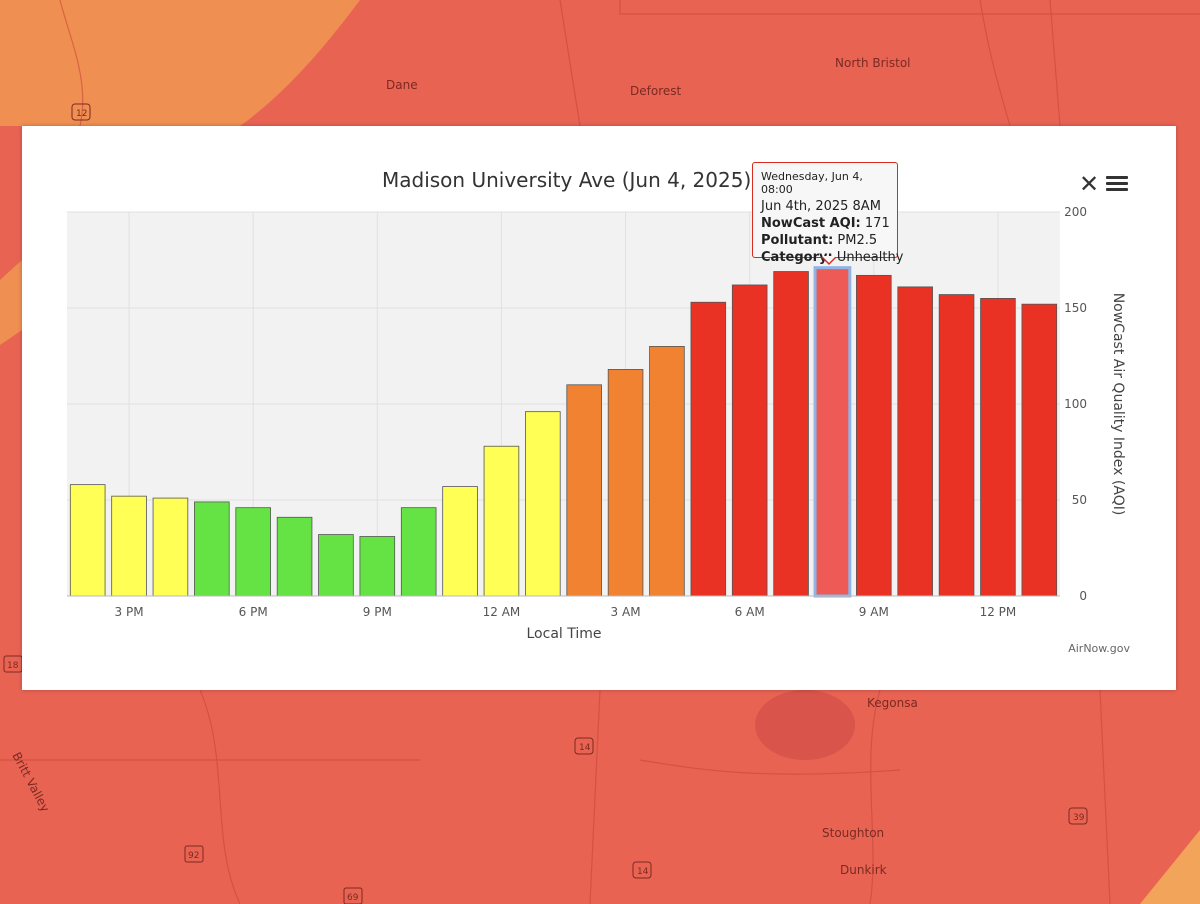  I want to click on bar-7-am, so click(791, 434).